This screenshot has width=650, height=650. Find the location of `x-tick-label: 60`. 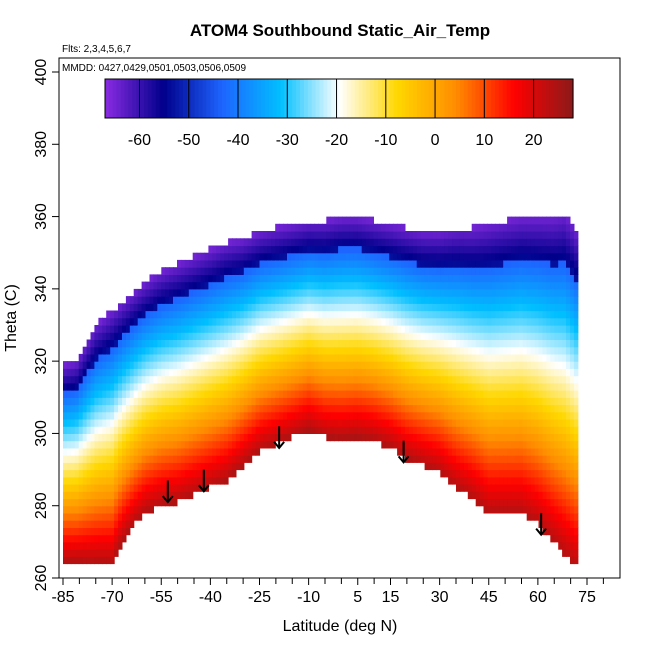

x-tick-label: 60 is located at coordinates (538, 597).